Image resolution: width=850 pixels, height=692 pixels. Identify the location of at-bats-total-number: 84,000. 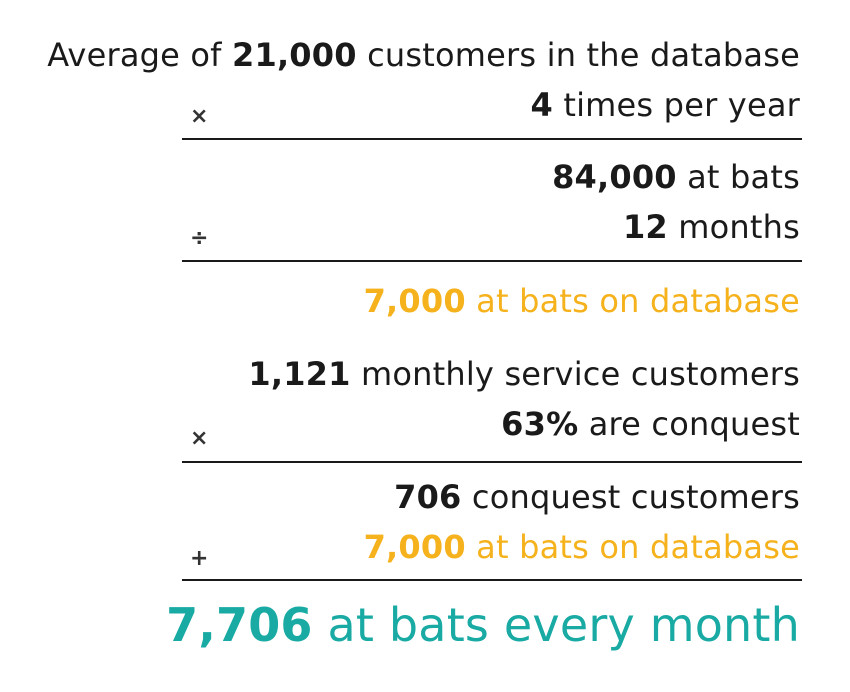
(614, 177).